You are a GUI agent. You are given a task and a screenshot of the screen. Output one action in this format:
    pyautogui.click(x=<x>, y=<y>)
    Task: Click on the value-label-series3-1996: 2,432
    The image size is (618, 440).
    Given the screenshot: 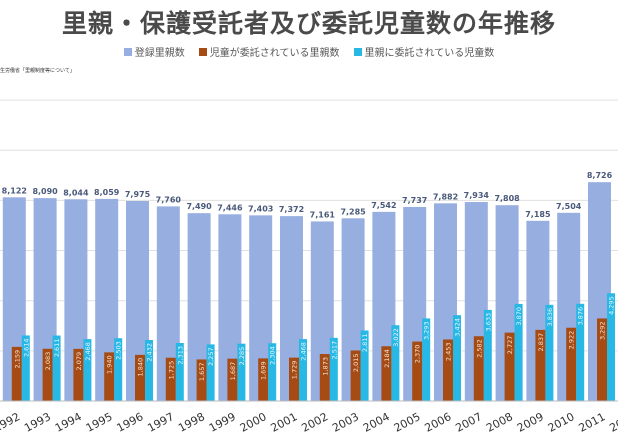 What is the action you would take?
    pyautogui.click(x=150, y=352)
    